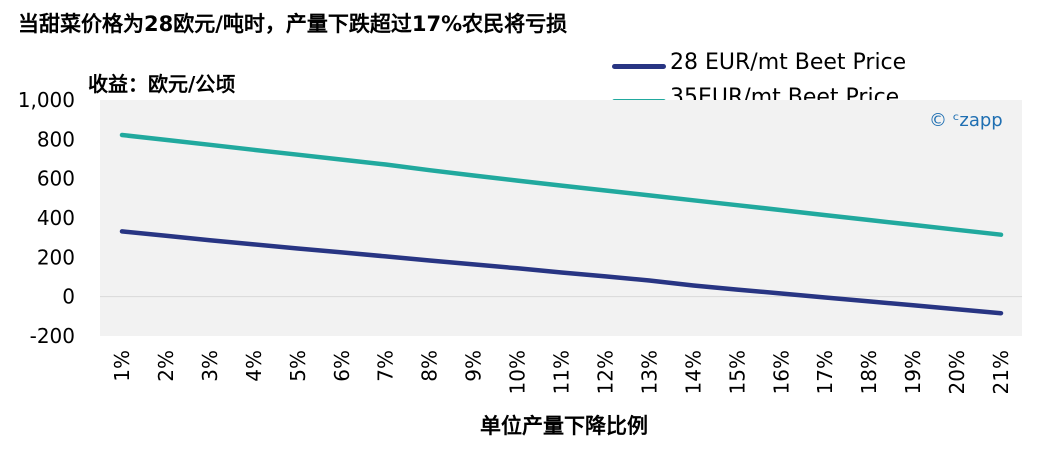 The width and height of the screenshot is (1037, 451). I want to click on legend-swatch-28eur, so click(639, 66).